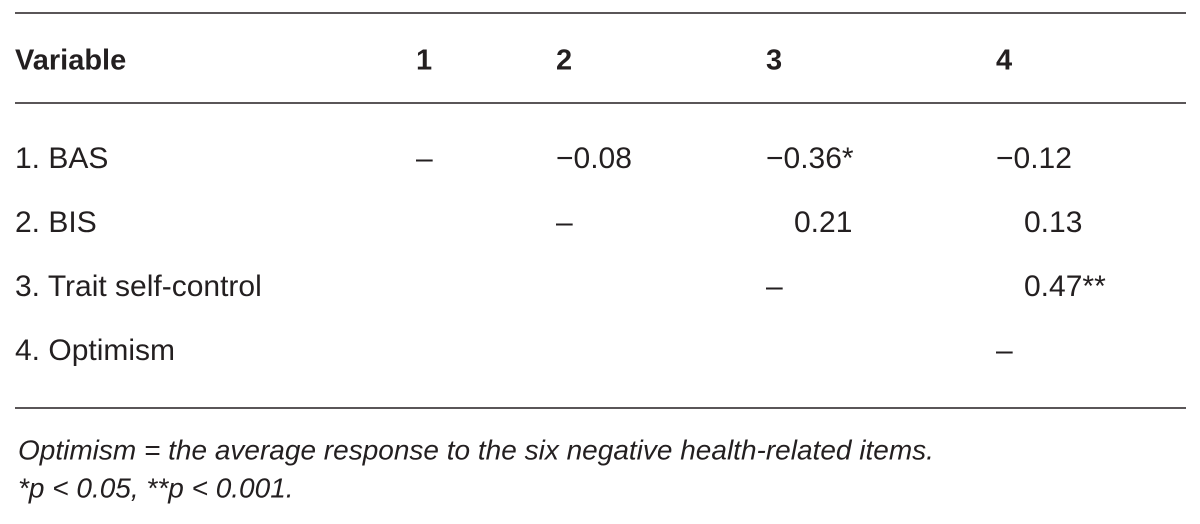 This screenshot has width=1200, height=524. What do you see at coordinates (810, 158) in the screenshot?
I see `cell-value: −0.36*` at bounding box center [810, 158].